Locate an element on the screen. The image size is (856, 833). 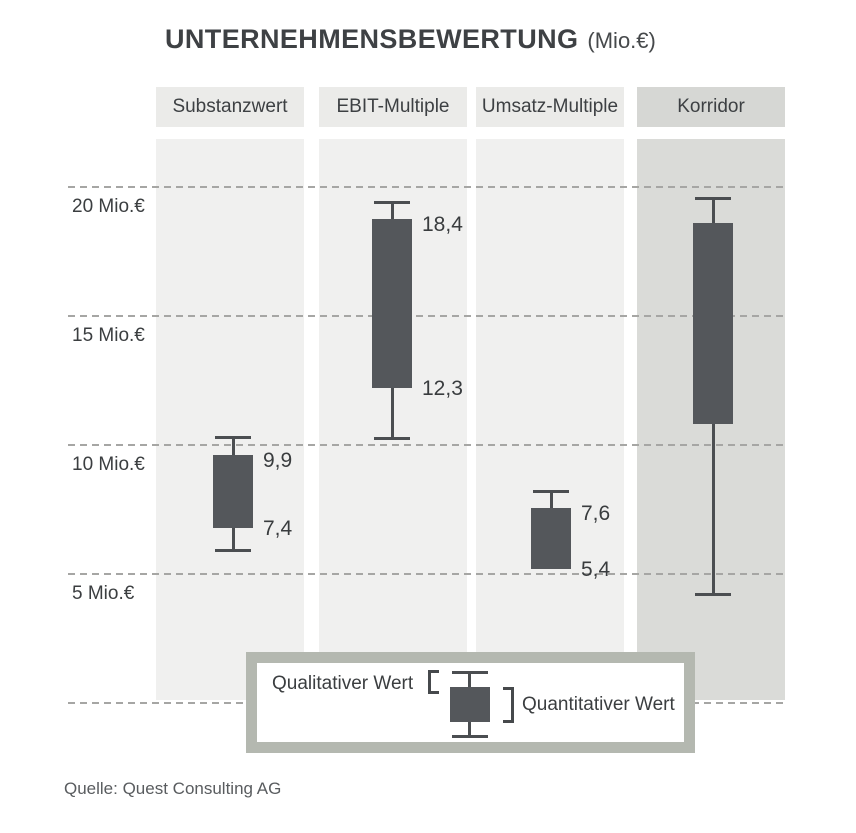
whisker-top-stem-ebit-multiple is located at coordinates (392, 211).